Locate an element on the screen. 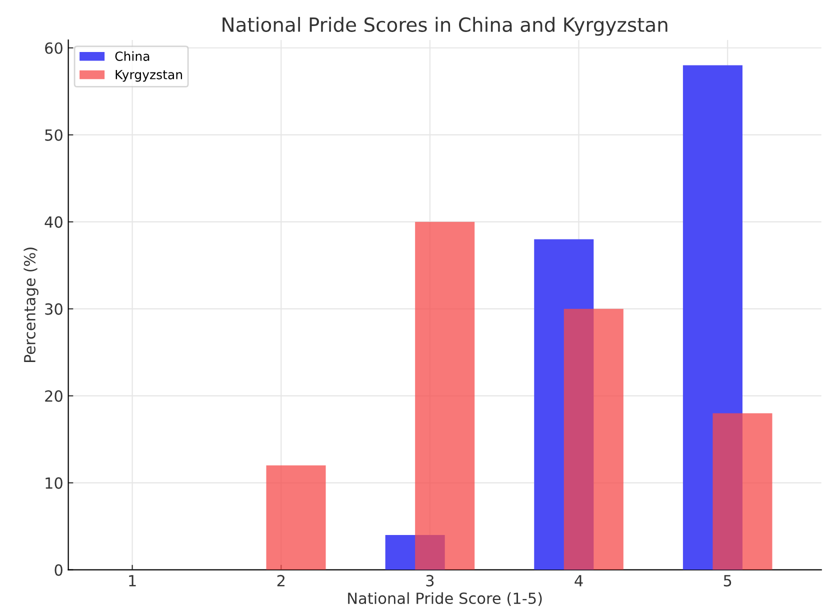  legend-label: China is located at coordinates (132, 56).